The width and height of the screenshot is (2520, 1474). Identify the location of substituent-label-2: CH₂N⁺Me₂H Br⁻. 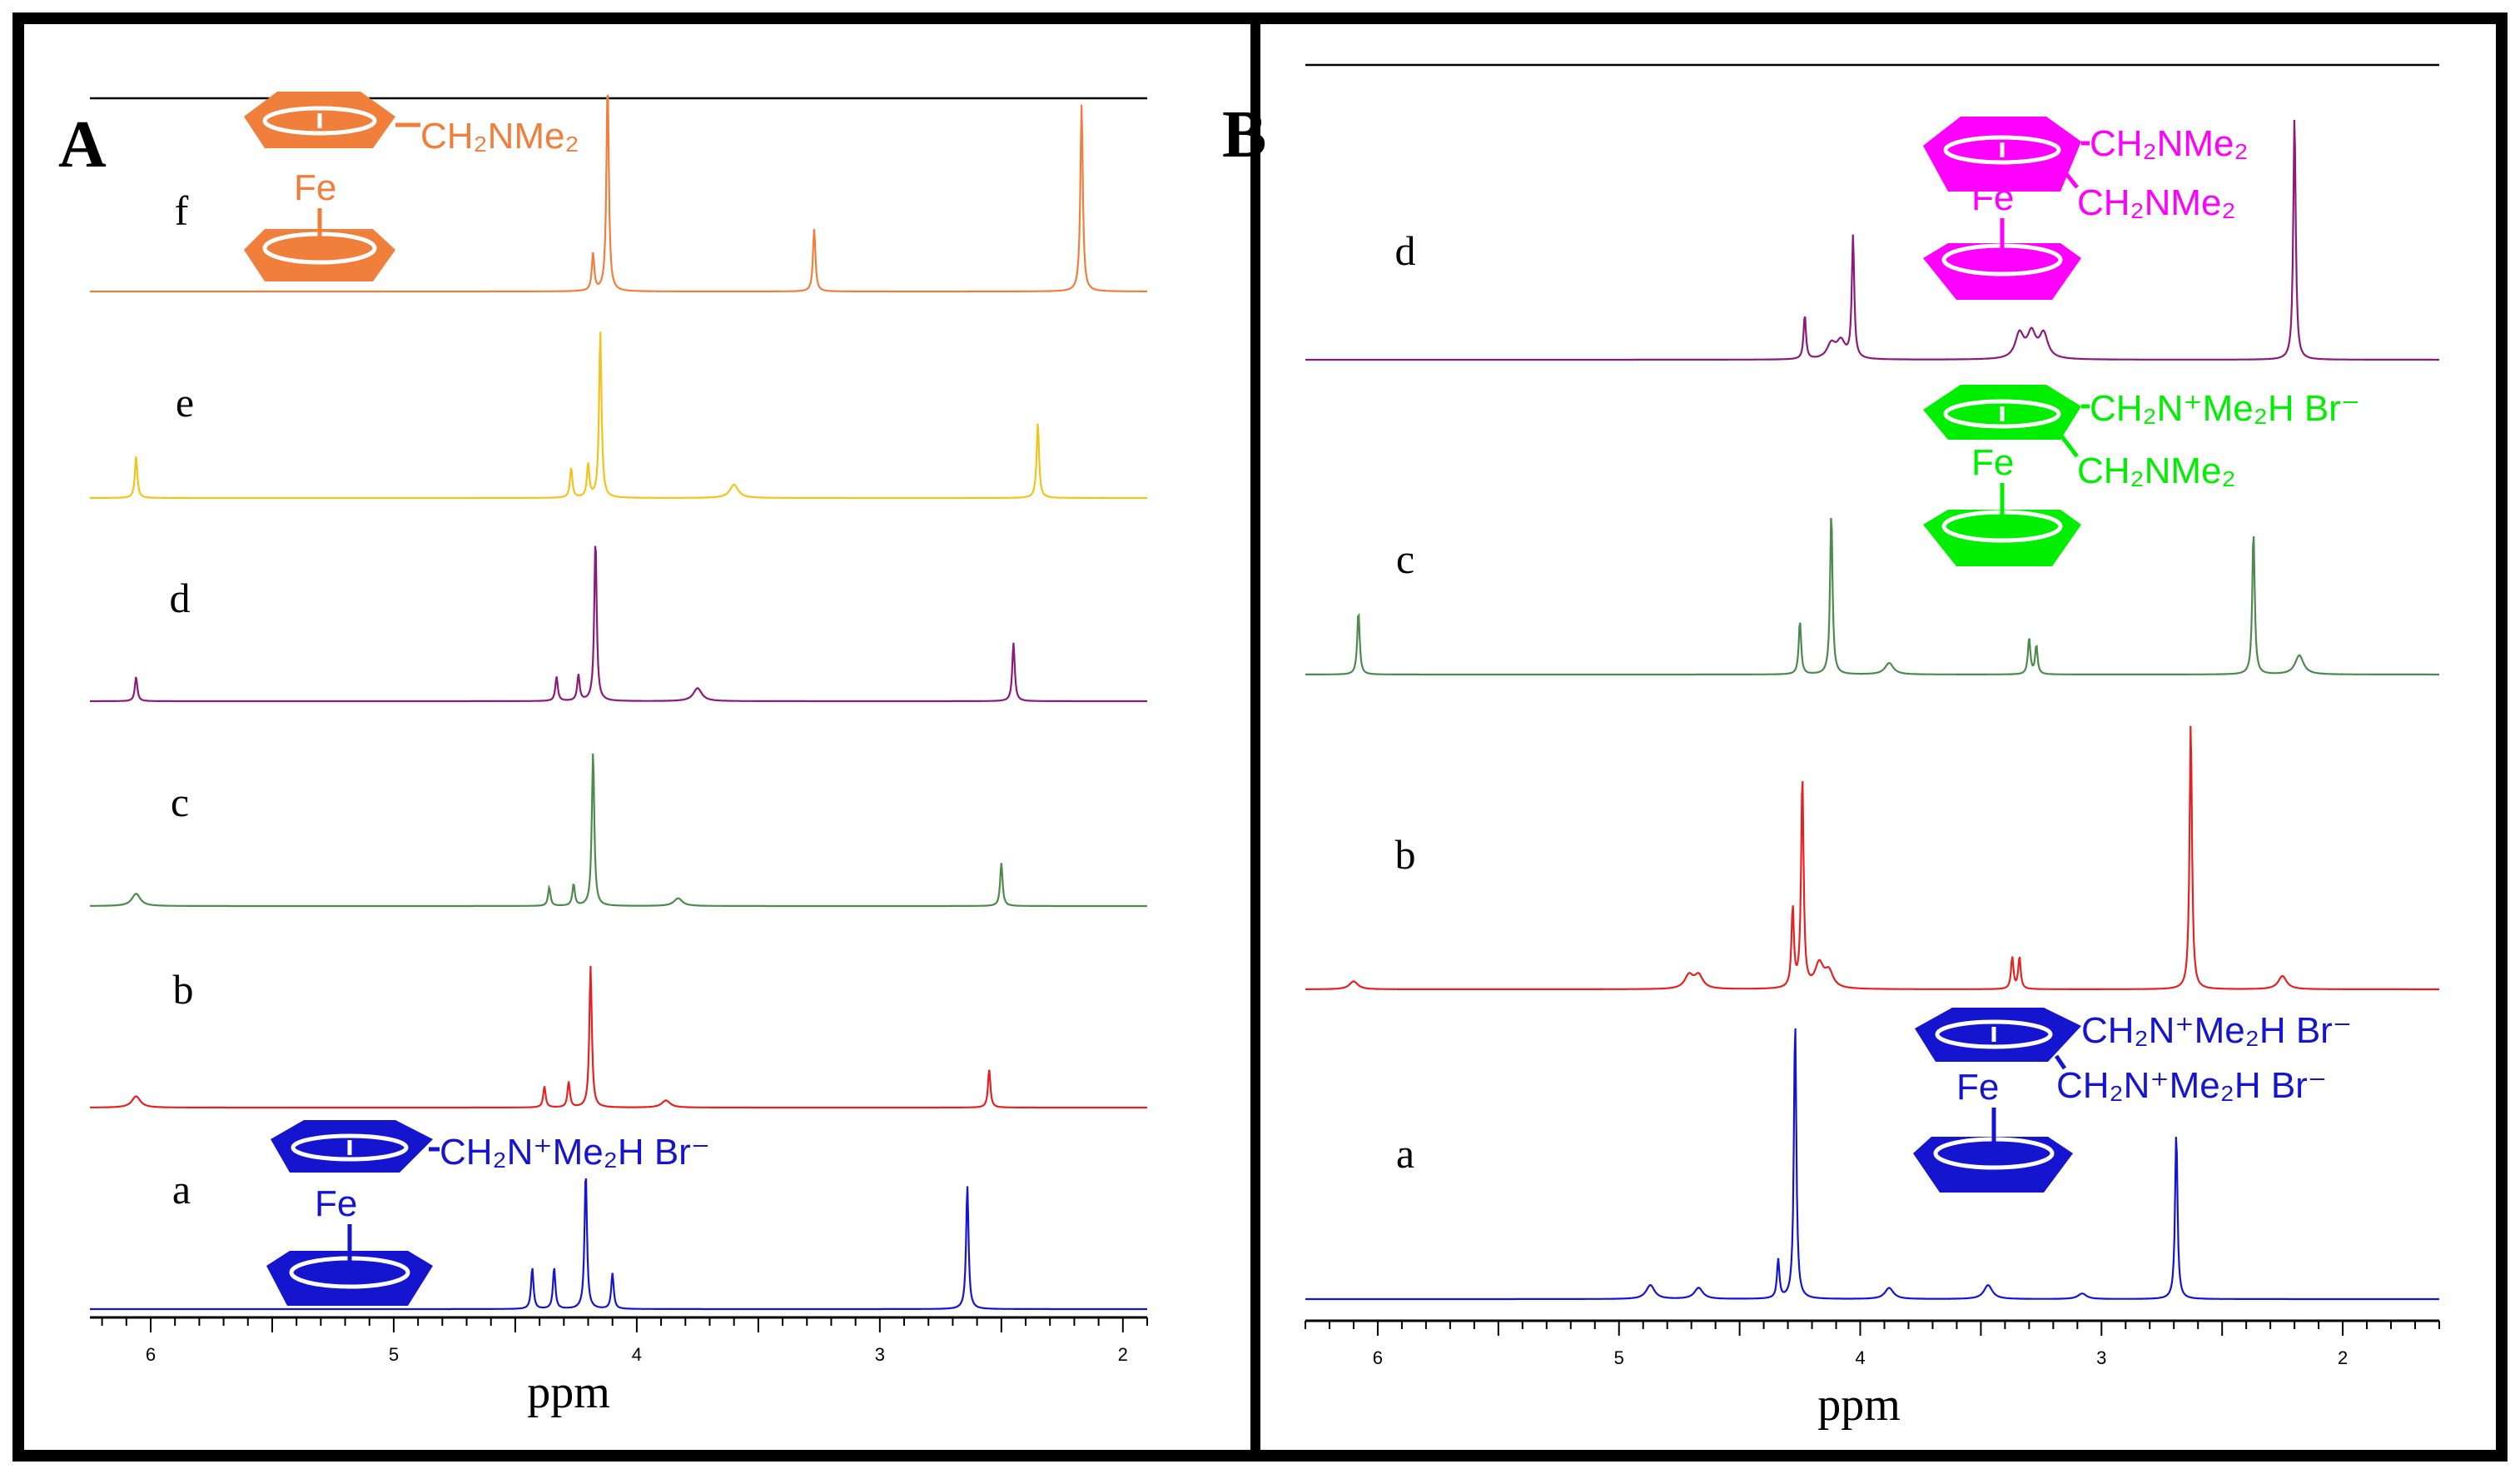
(2191, 1085).